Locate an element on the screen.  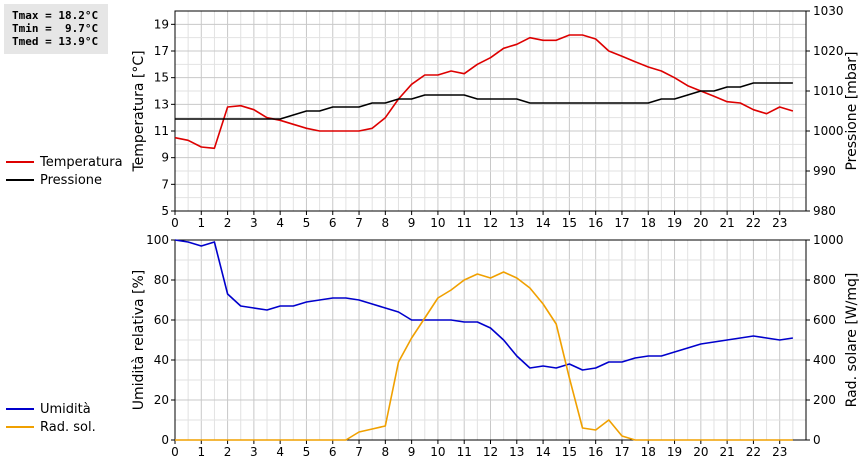
chart2-y2tick-label: 1000 is located at coordinates (828, 240).